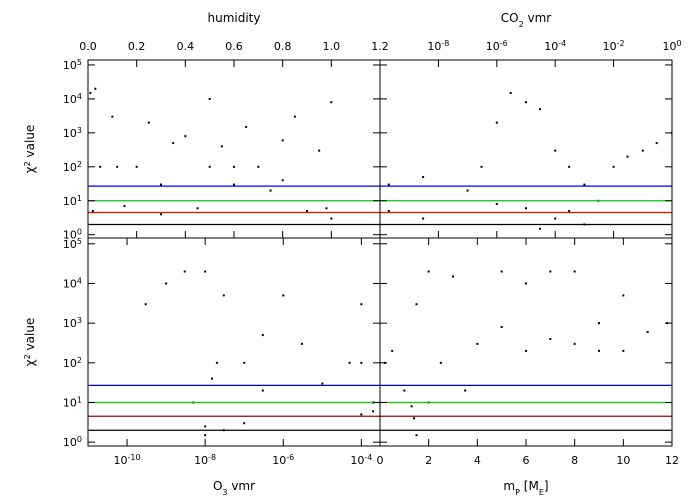 Image resolution: width=700 pixels, height=500 pixels. I want to click on axis-label-part: vmr, so click(242, 486).